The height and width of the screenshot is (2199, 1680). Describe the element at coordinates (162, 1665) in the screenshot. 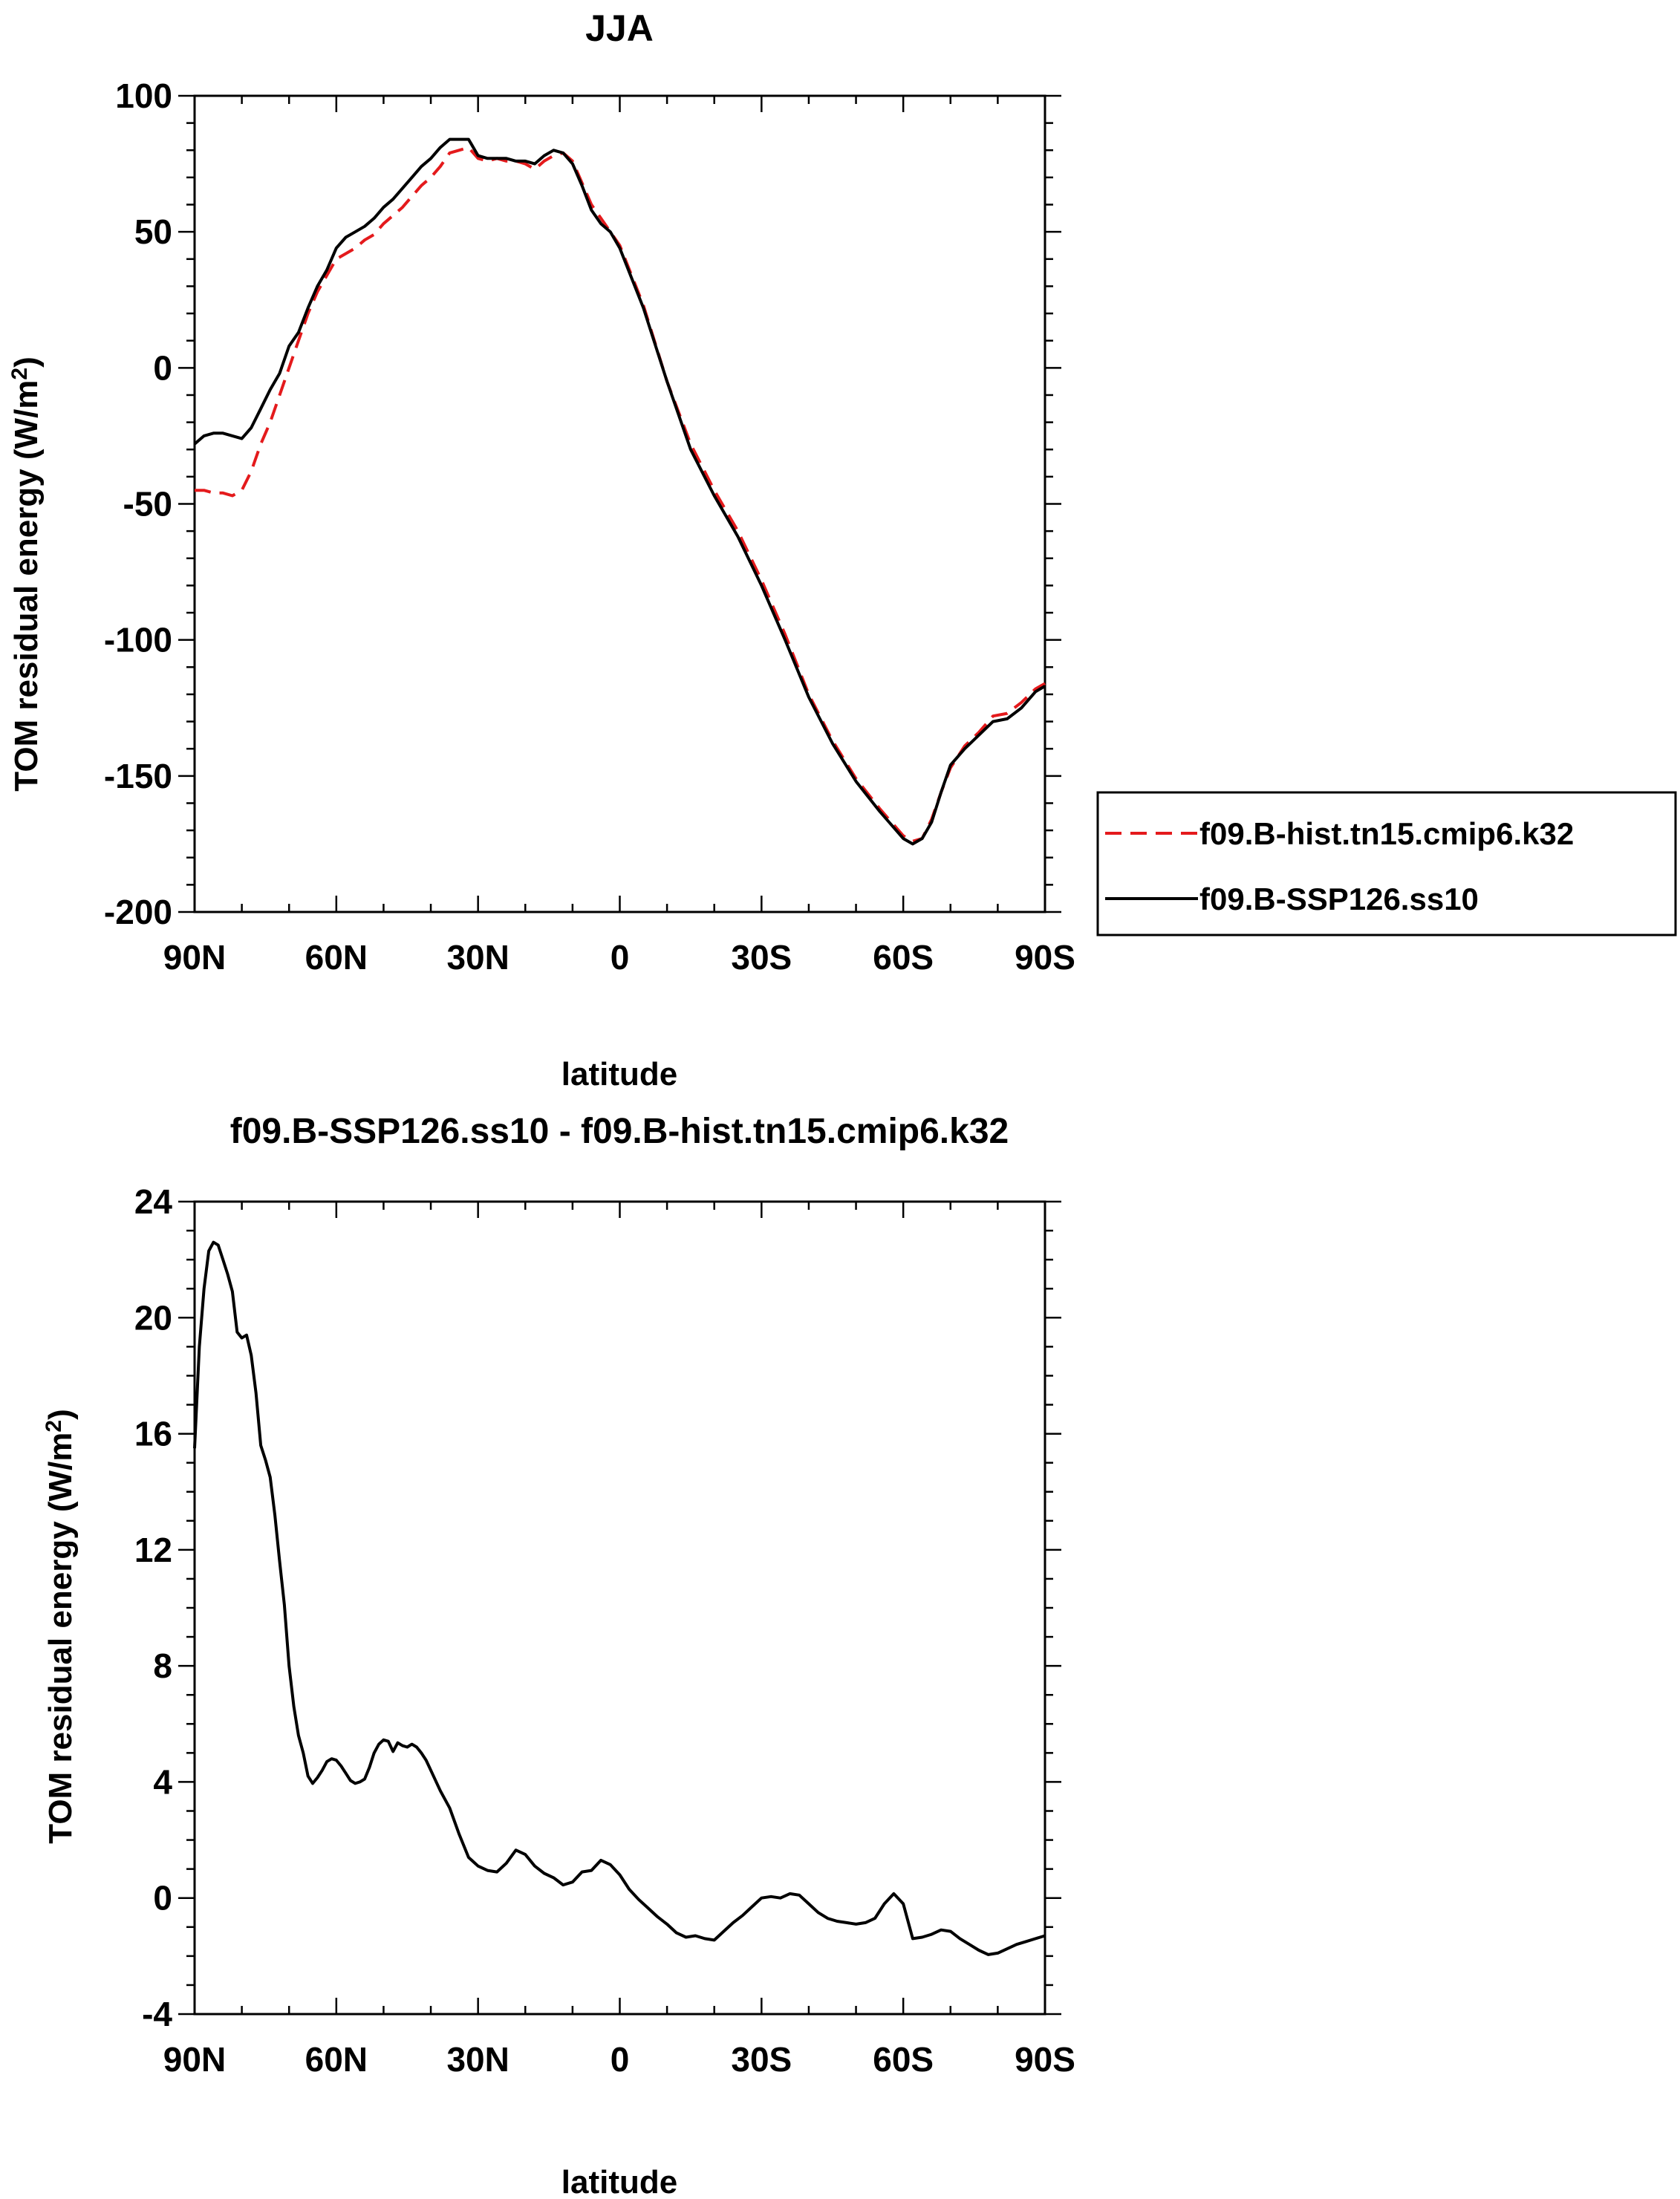

I see `y-tick-label: 8` at that location.